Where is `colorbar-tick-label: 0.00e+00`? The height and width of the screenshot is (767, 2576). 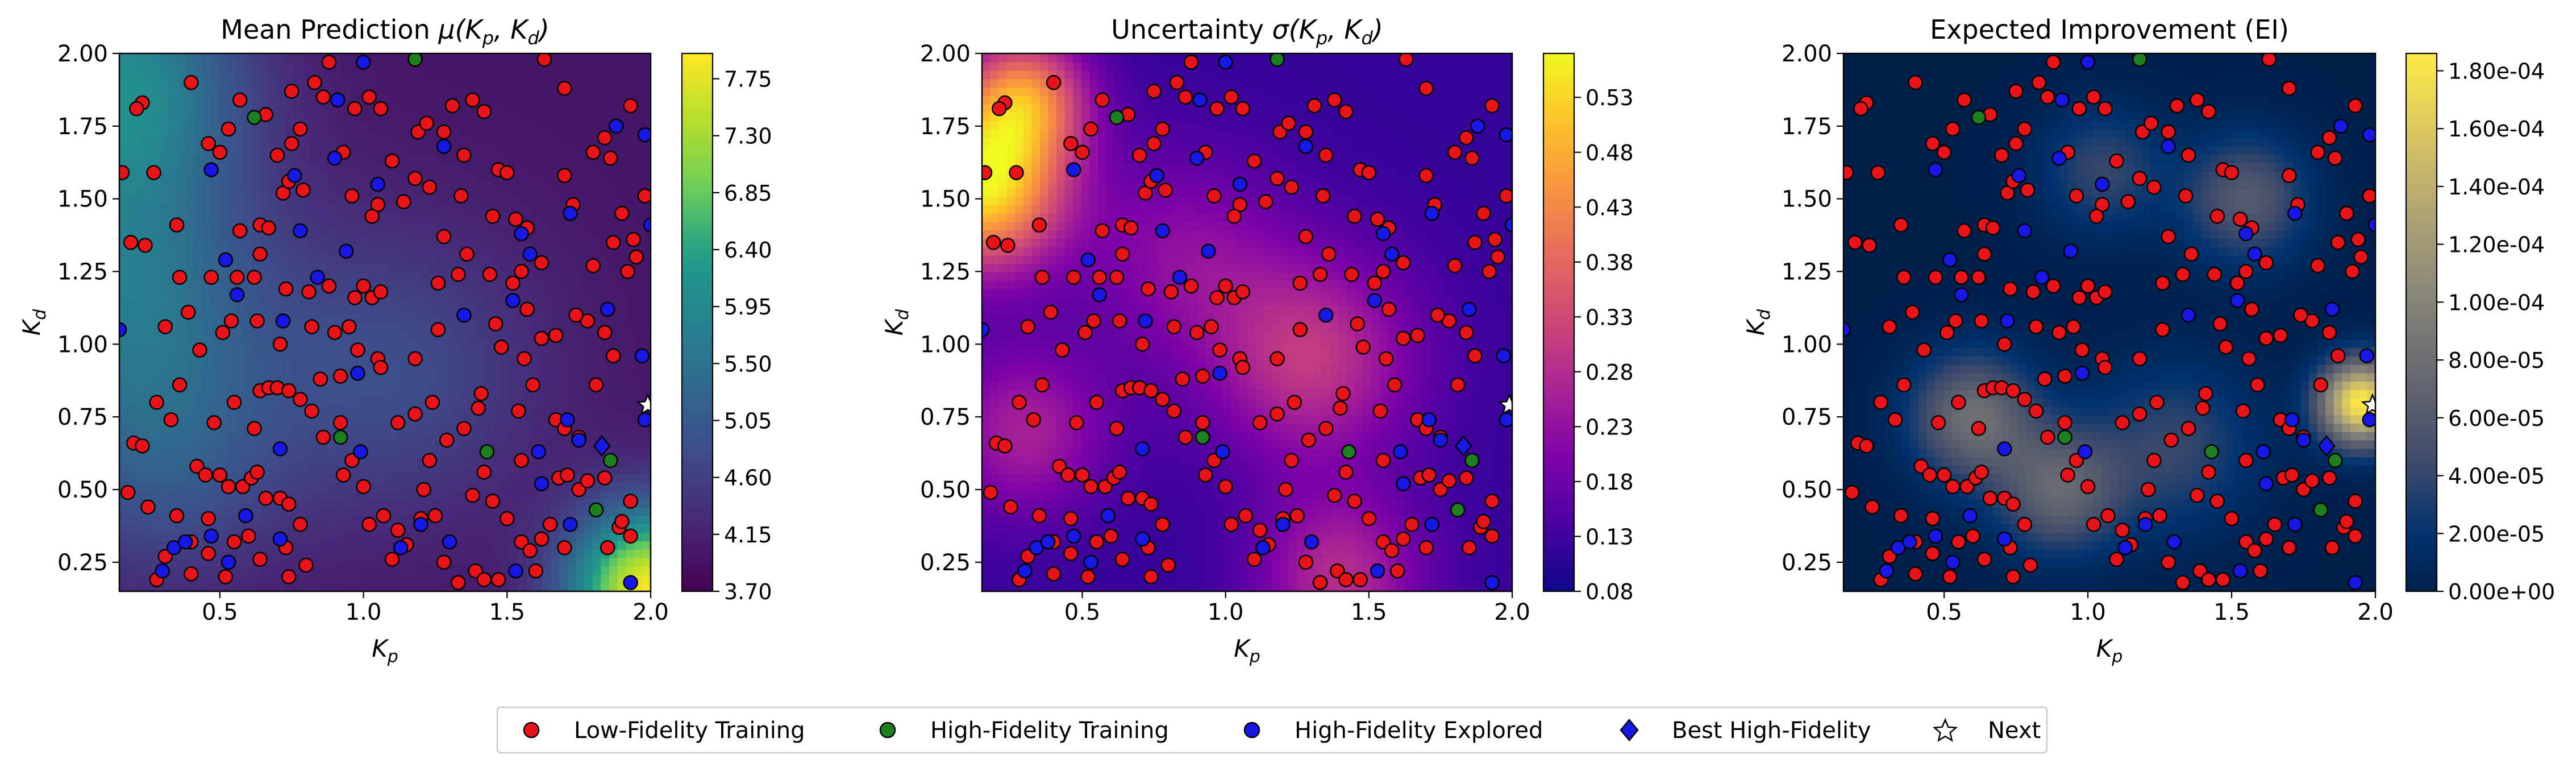
colorbar-tick-label: 0.00e+00 is located at coordinates (2501, 591).